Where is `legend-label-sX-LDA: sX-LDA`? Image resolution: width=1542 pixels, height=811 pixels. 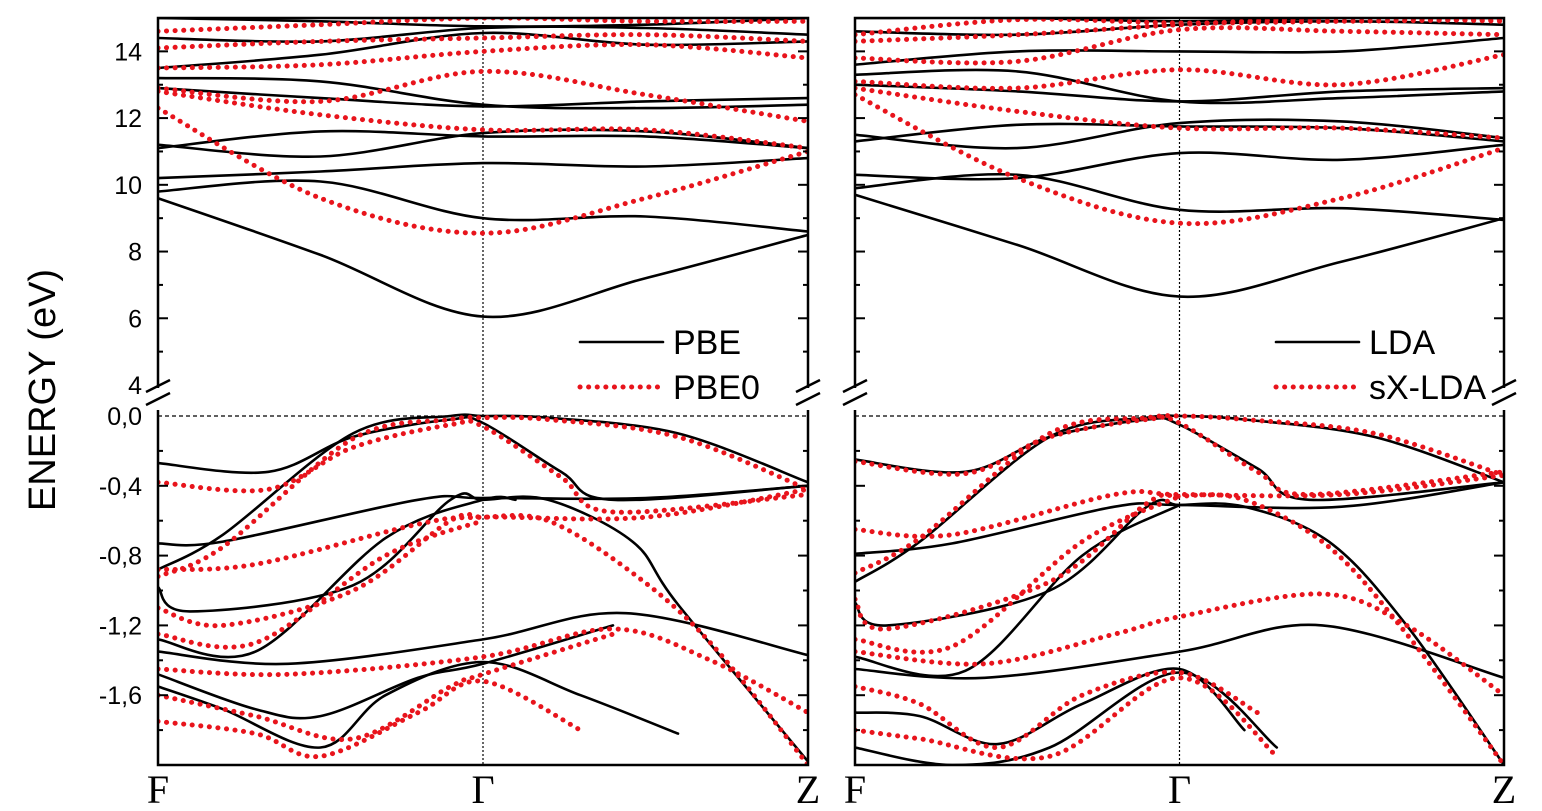 legend-label-sX-LDA: sX-LDA is located at coordinates (1427, 388).